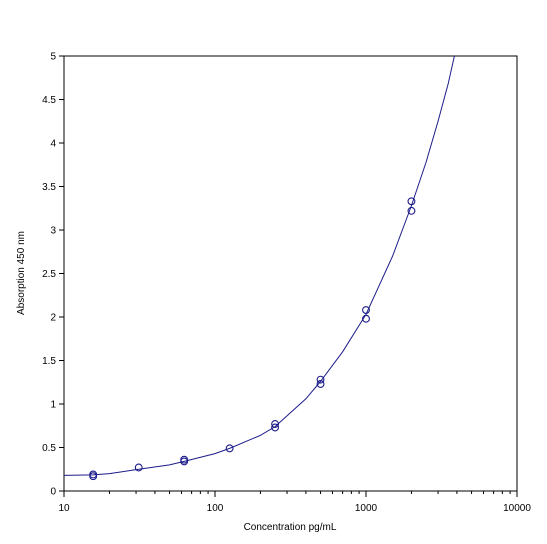  I want to click on y-tick-label: 0, so click(53, 492).